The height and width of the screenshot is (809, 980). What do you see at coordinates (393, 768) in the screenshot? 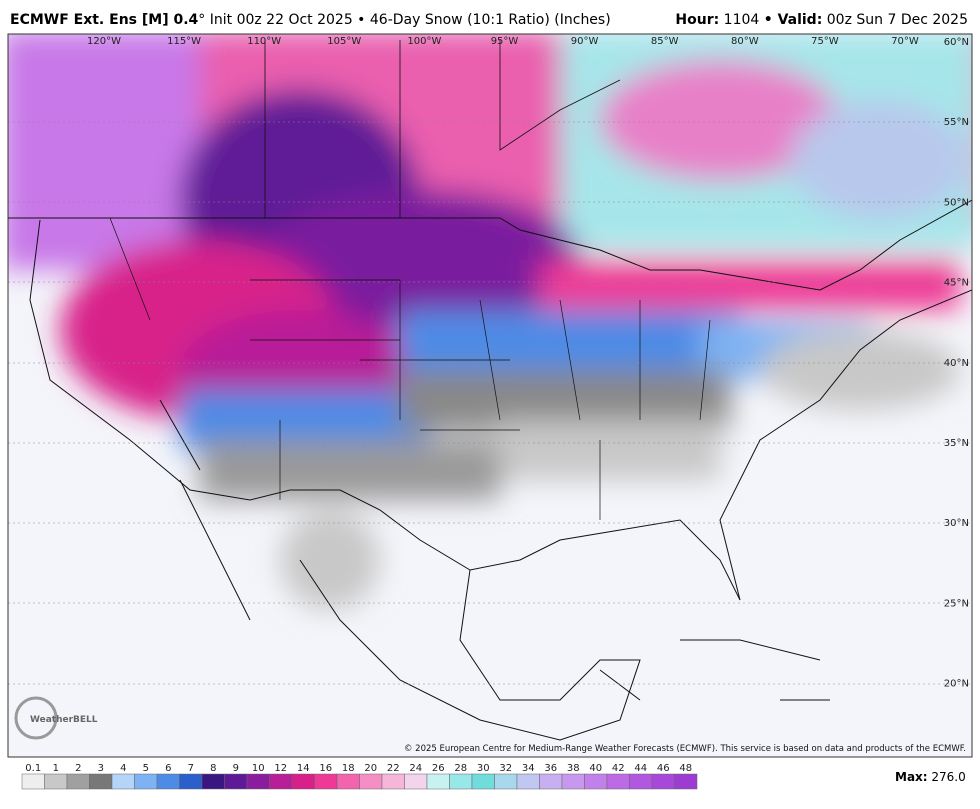
I see `colorbar-label: 22` at bounding box center [393, 768].